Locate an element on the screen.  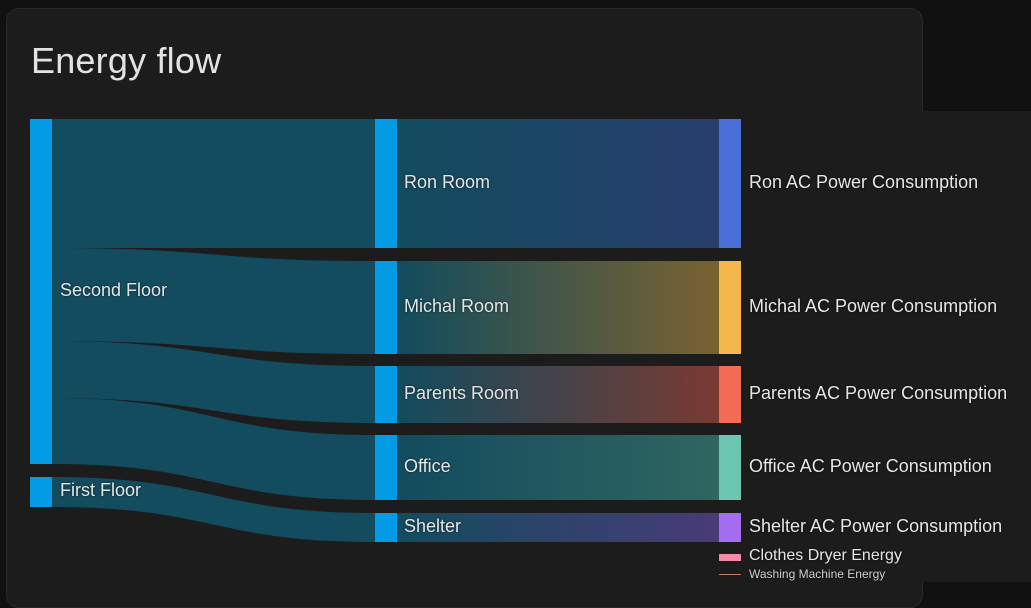
node-label-office: Office is located at coordinates (427, 466).